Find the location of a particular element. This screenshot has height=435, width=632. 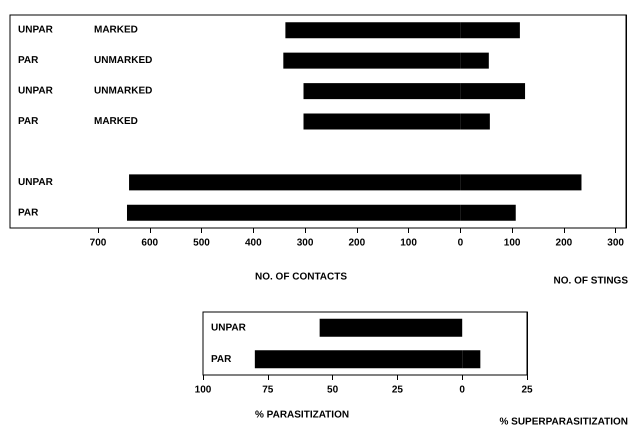

category-label: PAR UNMARKED is located at coordinates (85, 60).